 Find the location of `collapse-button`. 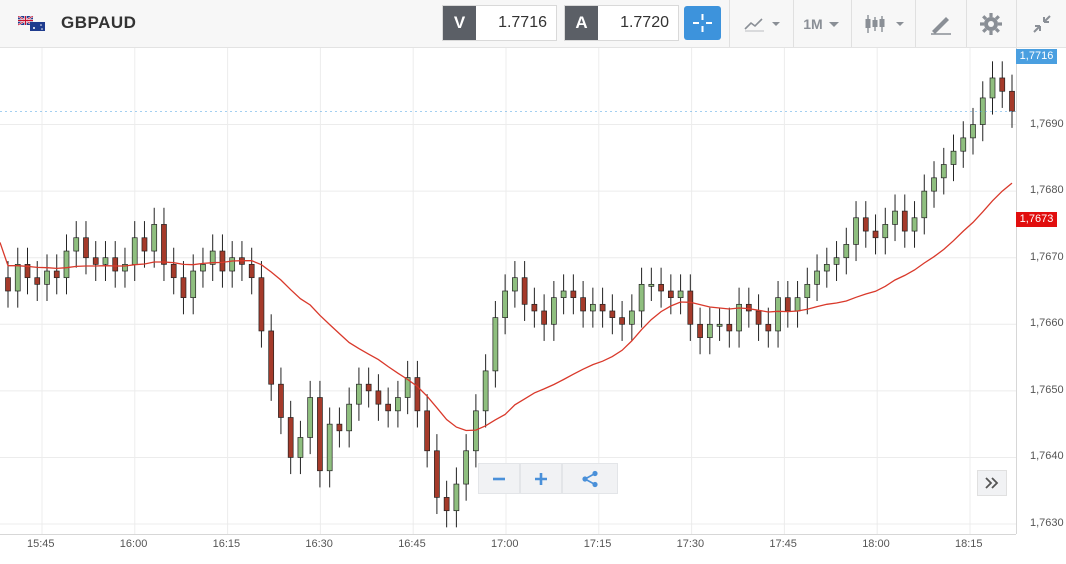

collapse-button is located at coordinates (1042, 23).